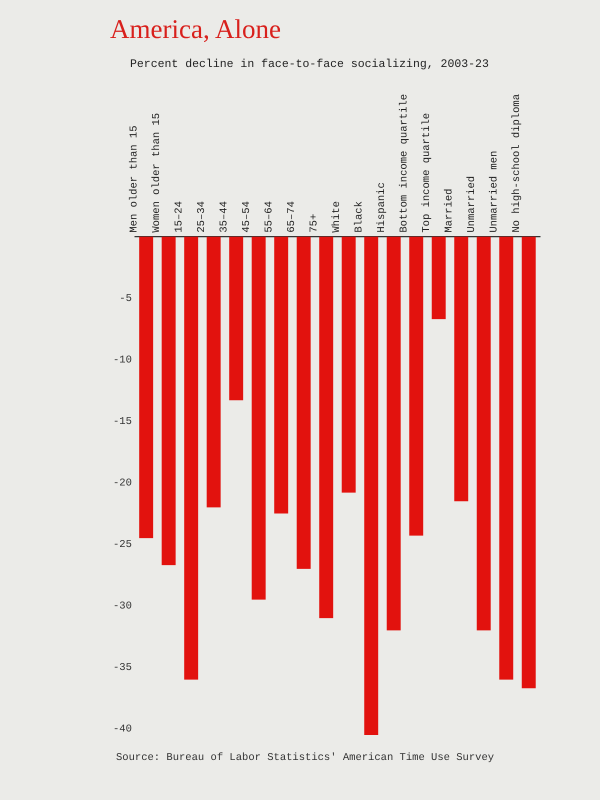  Describe the element at coordinates (202, 217) in the screenshot. I see `x-tick-label: 25–34` at that location.